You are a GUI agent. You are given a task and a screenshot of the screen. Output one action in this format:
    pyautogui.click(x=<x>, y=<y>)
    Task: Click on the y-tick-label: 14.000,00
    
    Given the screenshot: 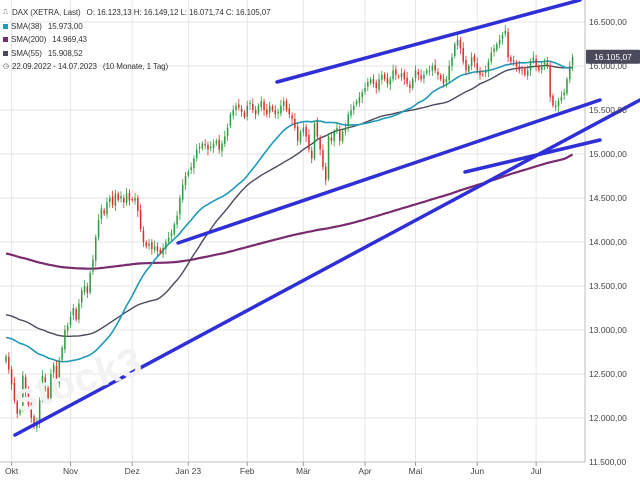 What is the action you would take?
    pyautogui.click(x=608, y=242)
    